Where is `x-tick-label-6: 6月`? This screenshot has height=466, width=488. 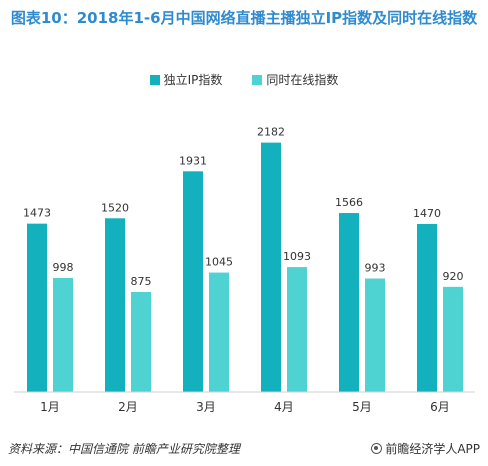
x-tick-label-6: 6月 is located at coordinates (440, 407).